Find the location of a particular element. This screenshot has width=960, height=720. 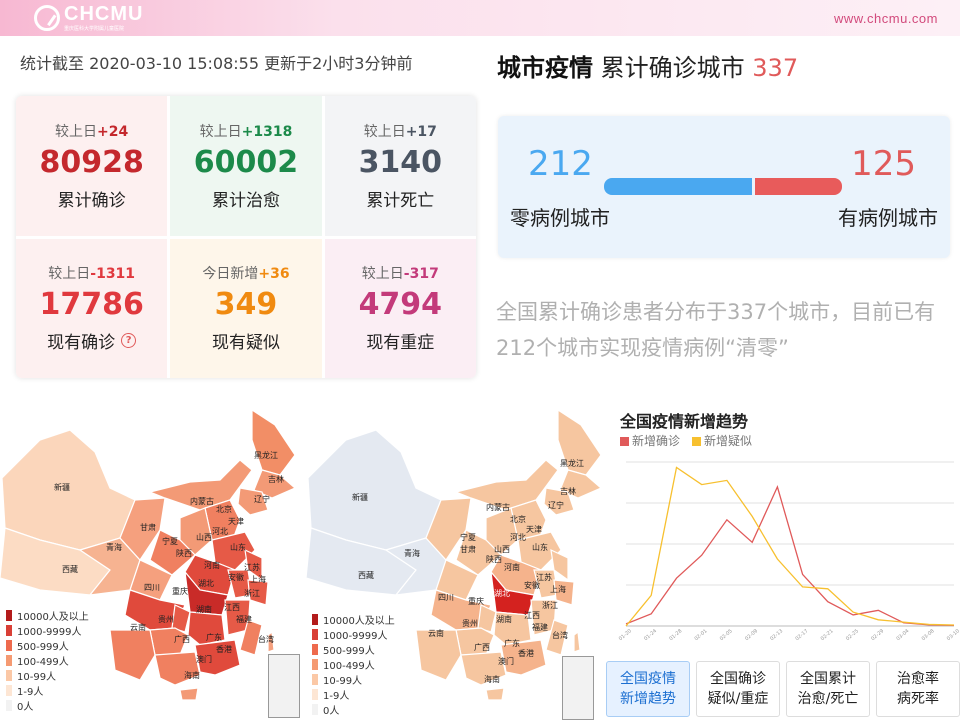

province-label-chongqing: 重庆 is located at coordinates (180, 591).